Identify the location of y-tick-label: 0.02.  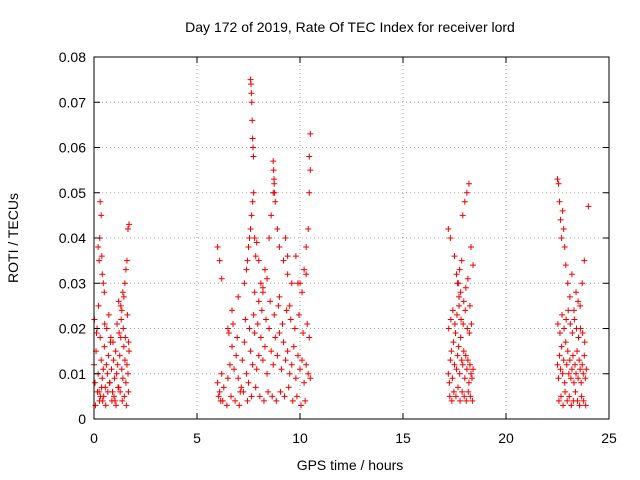
(72, 329).